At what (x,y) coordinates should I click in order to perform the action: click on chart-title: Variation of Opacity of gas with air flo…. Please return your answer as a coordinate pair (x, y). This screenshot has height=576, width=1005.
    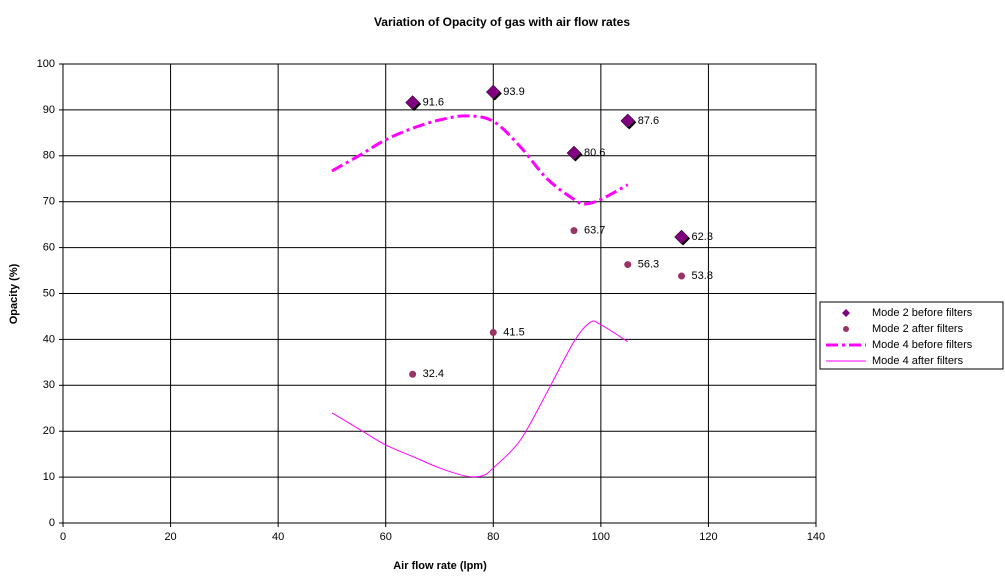
    Looking at the image, I should click on (502, 22).